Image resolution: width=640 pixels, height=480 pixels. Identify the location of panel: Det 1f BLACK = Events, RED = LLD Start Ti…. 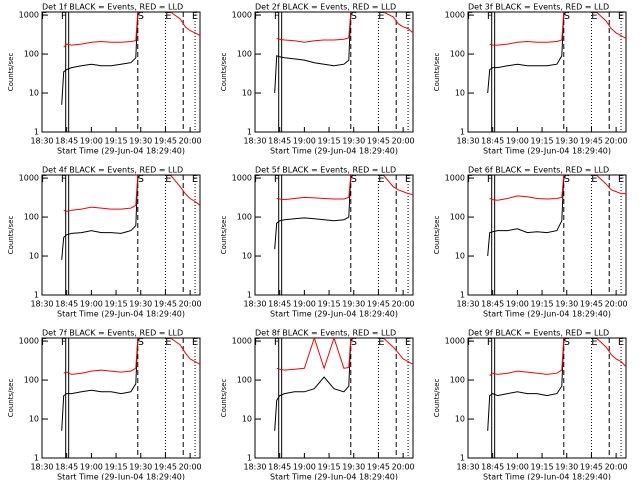
(104, 79).